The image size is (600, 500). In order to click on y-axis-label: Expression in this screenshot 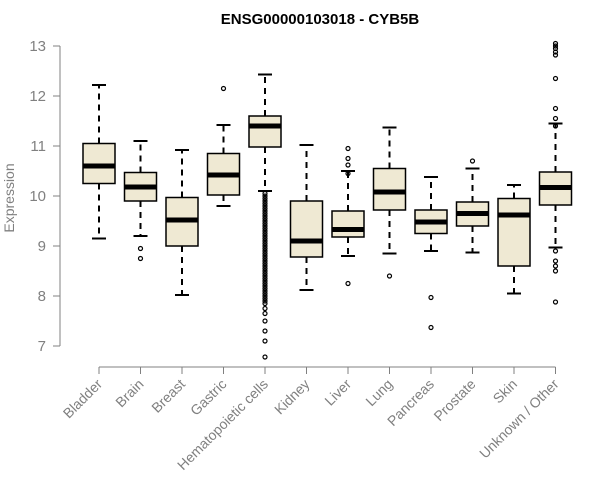, I will do `click(9, 197)`.